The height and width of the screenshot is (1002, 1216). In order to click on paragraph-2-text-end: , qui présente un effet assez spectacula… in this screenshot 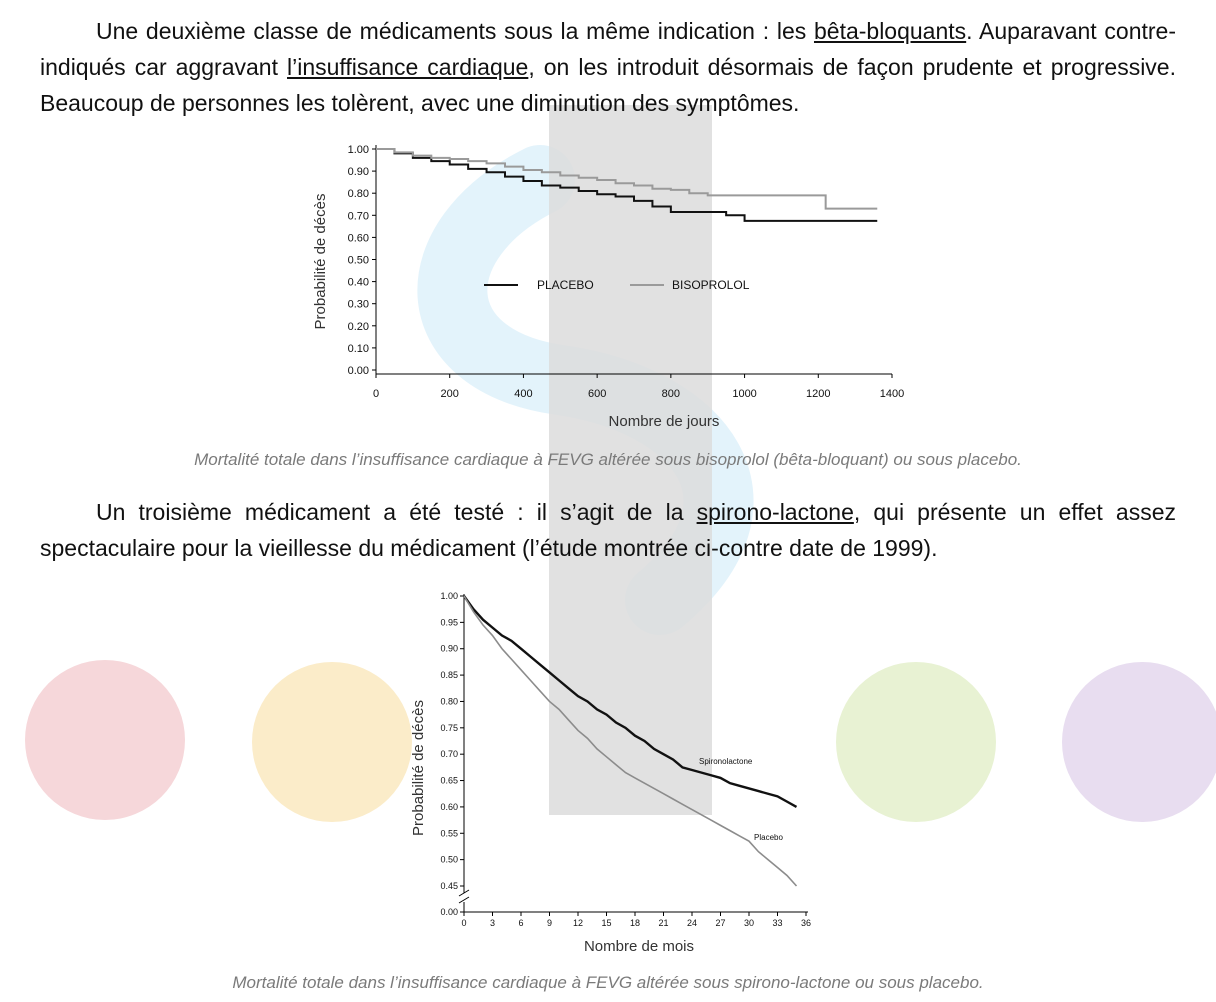, I will do `click(608, 530)`.